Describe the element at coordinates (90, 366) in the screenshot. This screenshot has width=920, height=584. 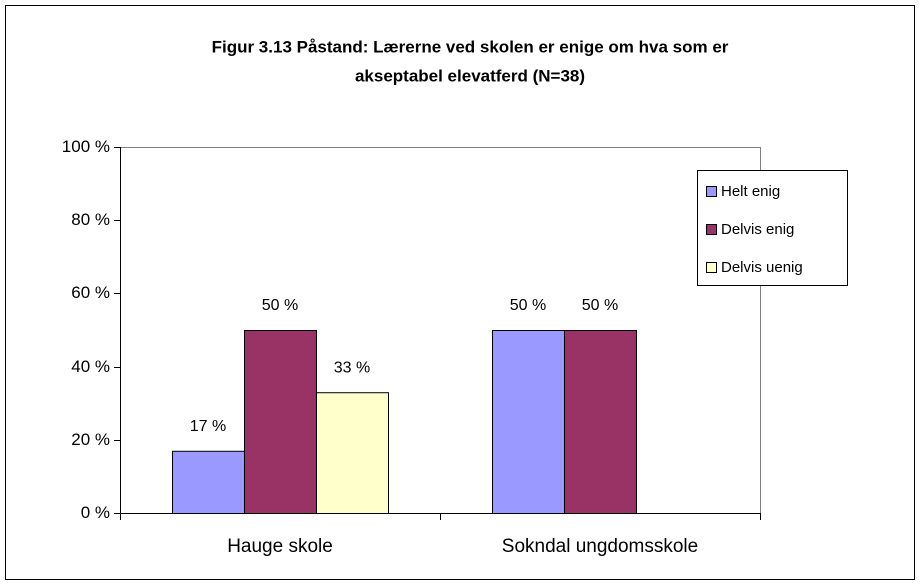
I see `y-tick-label: 40 %` at that location.